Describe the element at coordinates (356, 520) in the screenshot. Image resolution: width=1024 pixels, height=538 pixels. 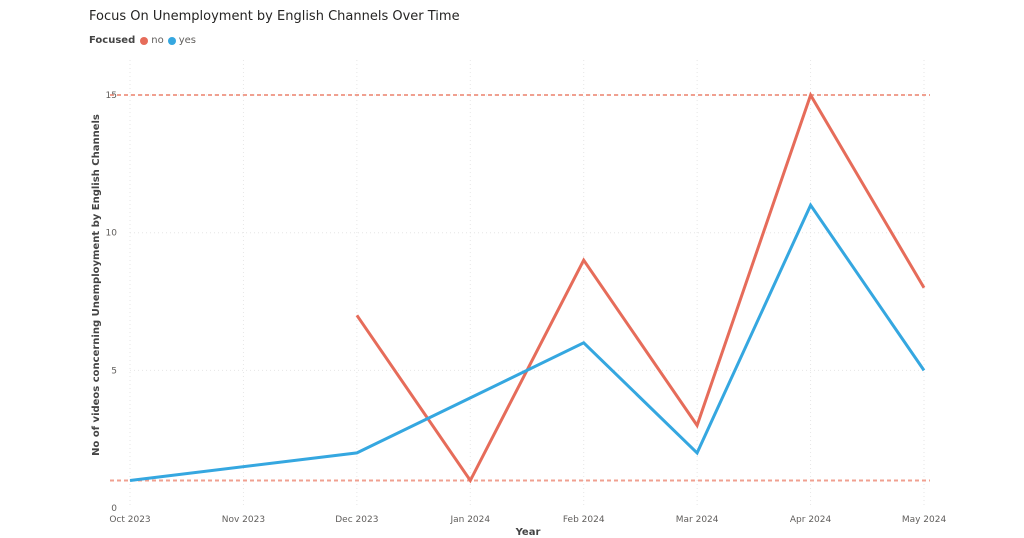
I see `x-tick-label: Dec 2023` at that location.